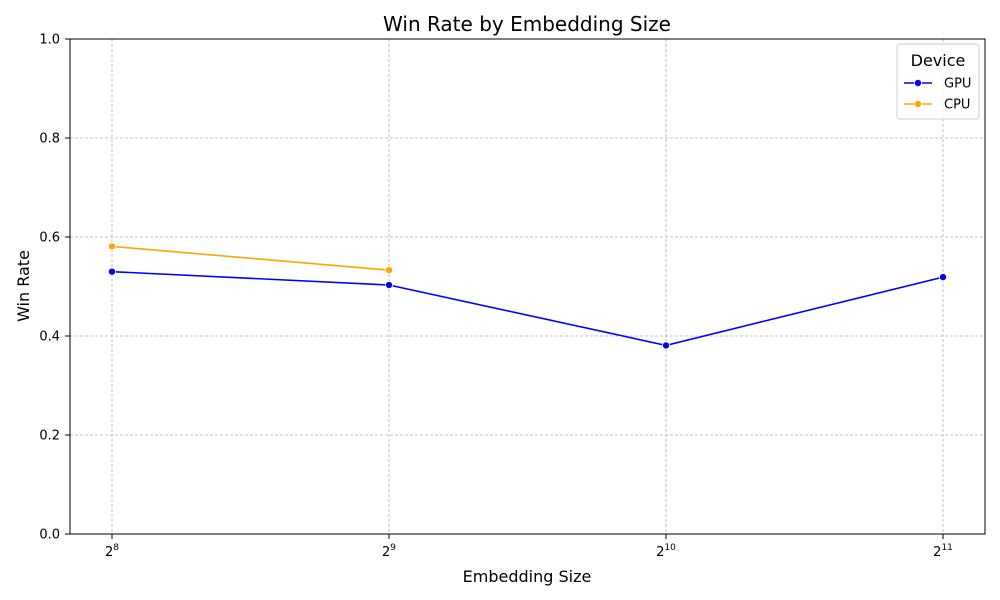 The height and width of the screenshot is (600, 1000). Describe the element at coordinates (49, 535) in the screenshot. I see `y-tick-label: 0.0` at that location.